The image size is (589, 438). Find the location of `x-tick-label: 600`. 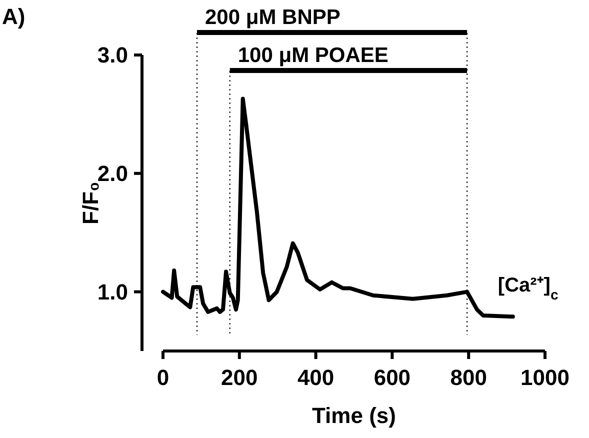

x-tick-label: 600 is located at coordinates (392, 377).